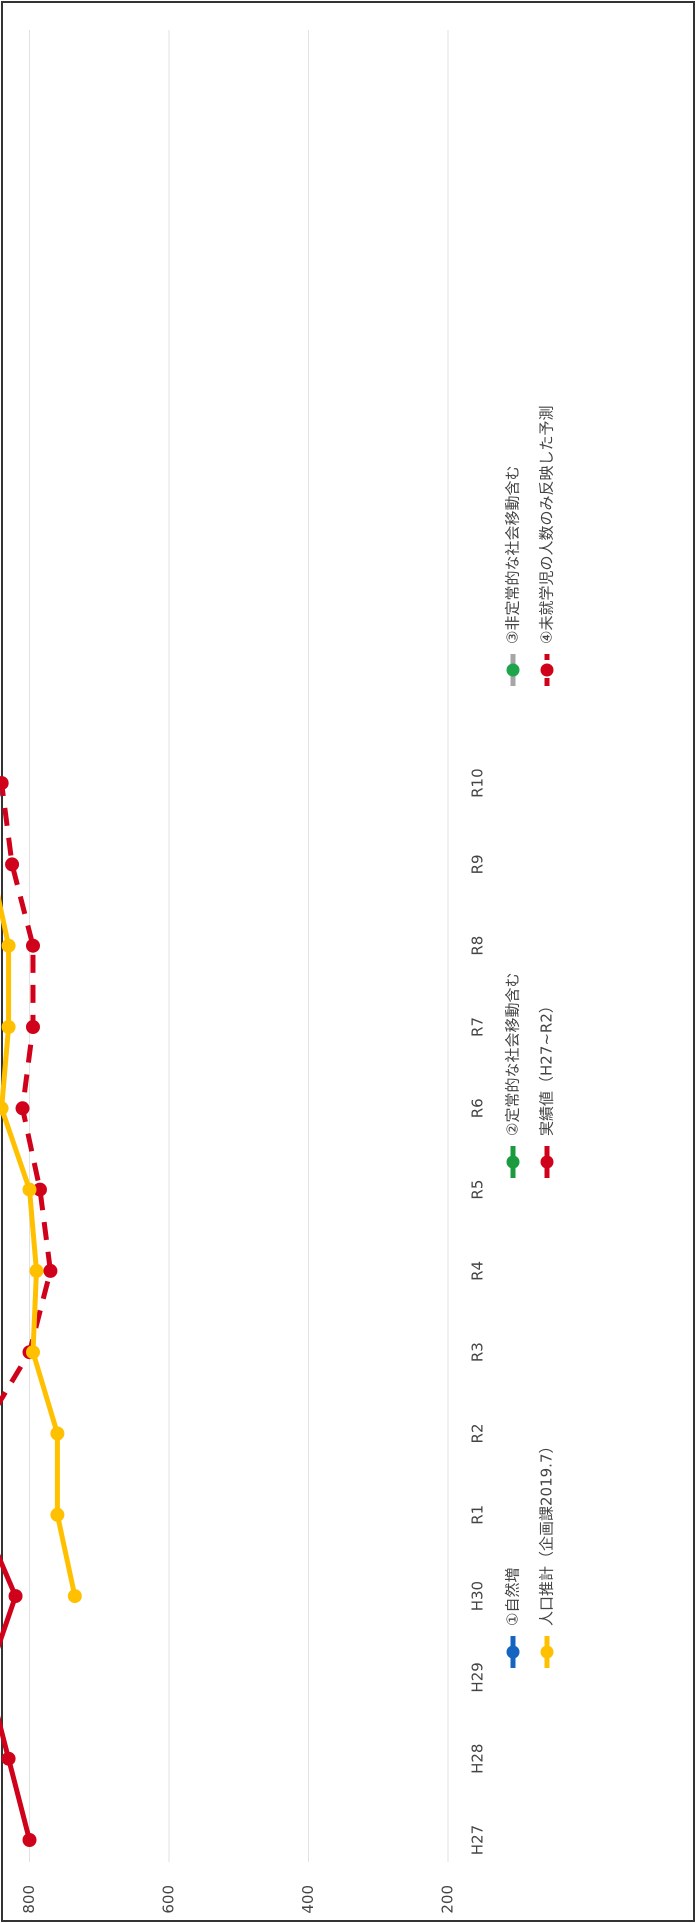 This screenshot has width=696, height=1923. I want to click on legend-item: 実績値（H27~R2）, so click(547, 1088).